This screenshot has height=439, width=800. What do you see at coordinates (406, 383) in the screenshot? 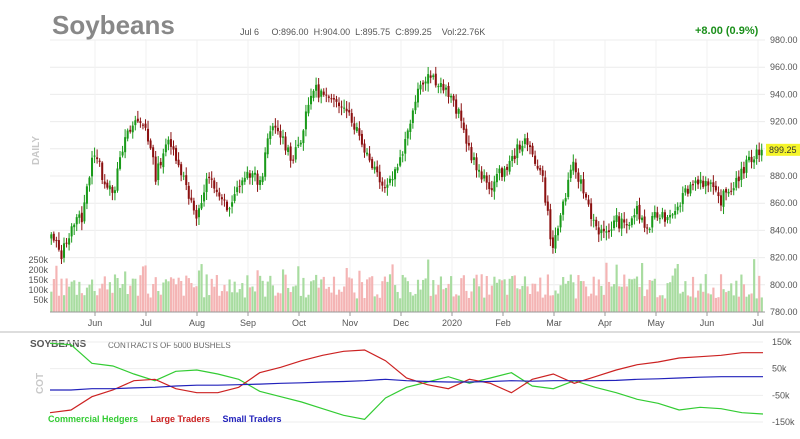
I see `cot-series-line` at bounding box center [406, 383].